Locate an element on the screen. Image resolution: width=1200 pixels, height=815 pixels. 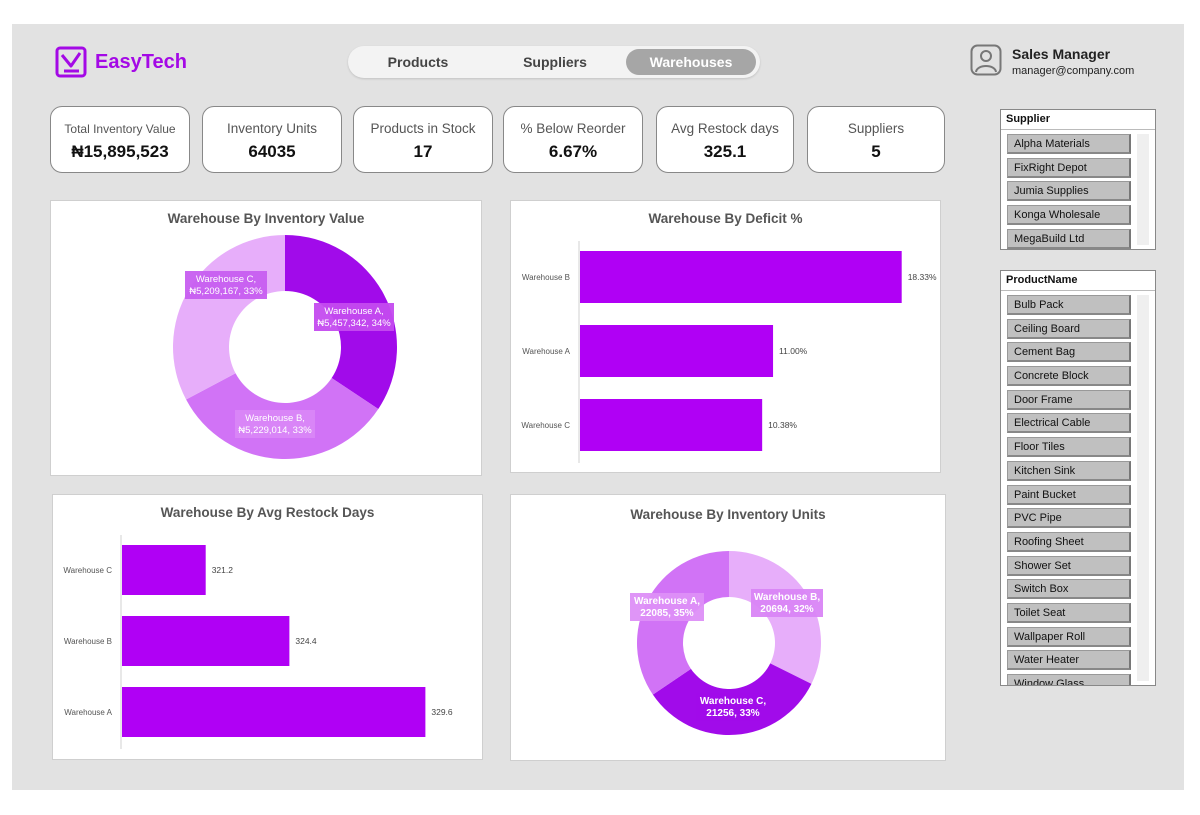
user-email: manager@company.com is located at coordinates (1073, 71).